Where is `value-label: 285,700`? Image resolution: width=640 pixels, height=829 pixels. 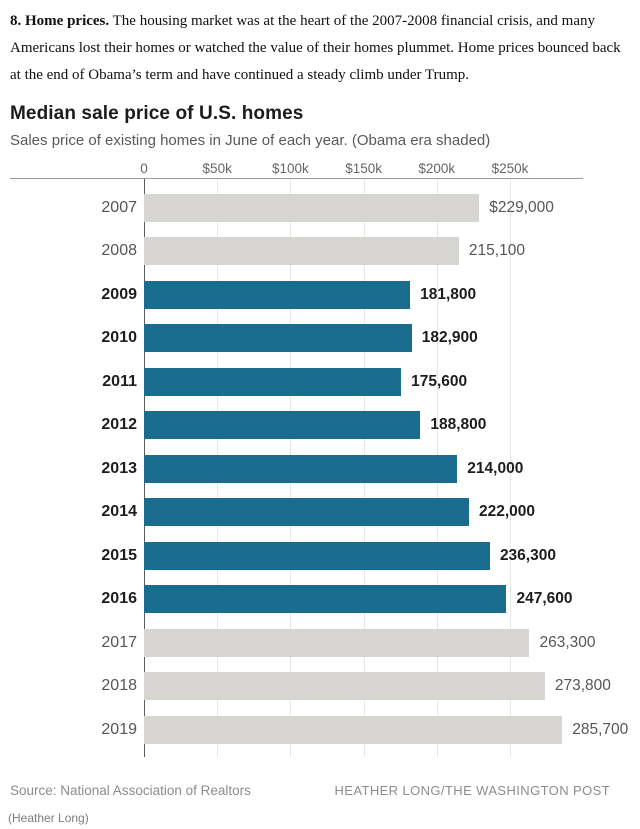 value-label: 285,700 is located at coordinates (600, 729).